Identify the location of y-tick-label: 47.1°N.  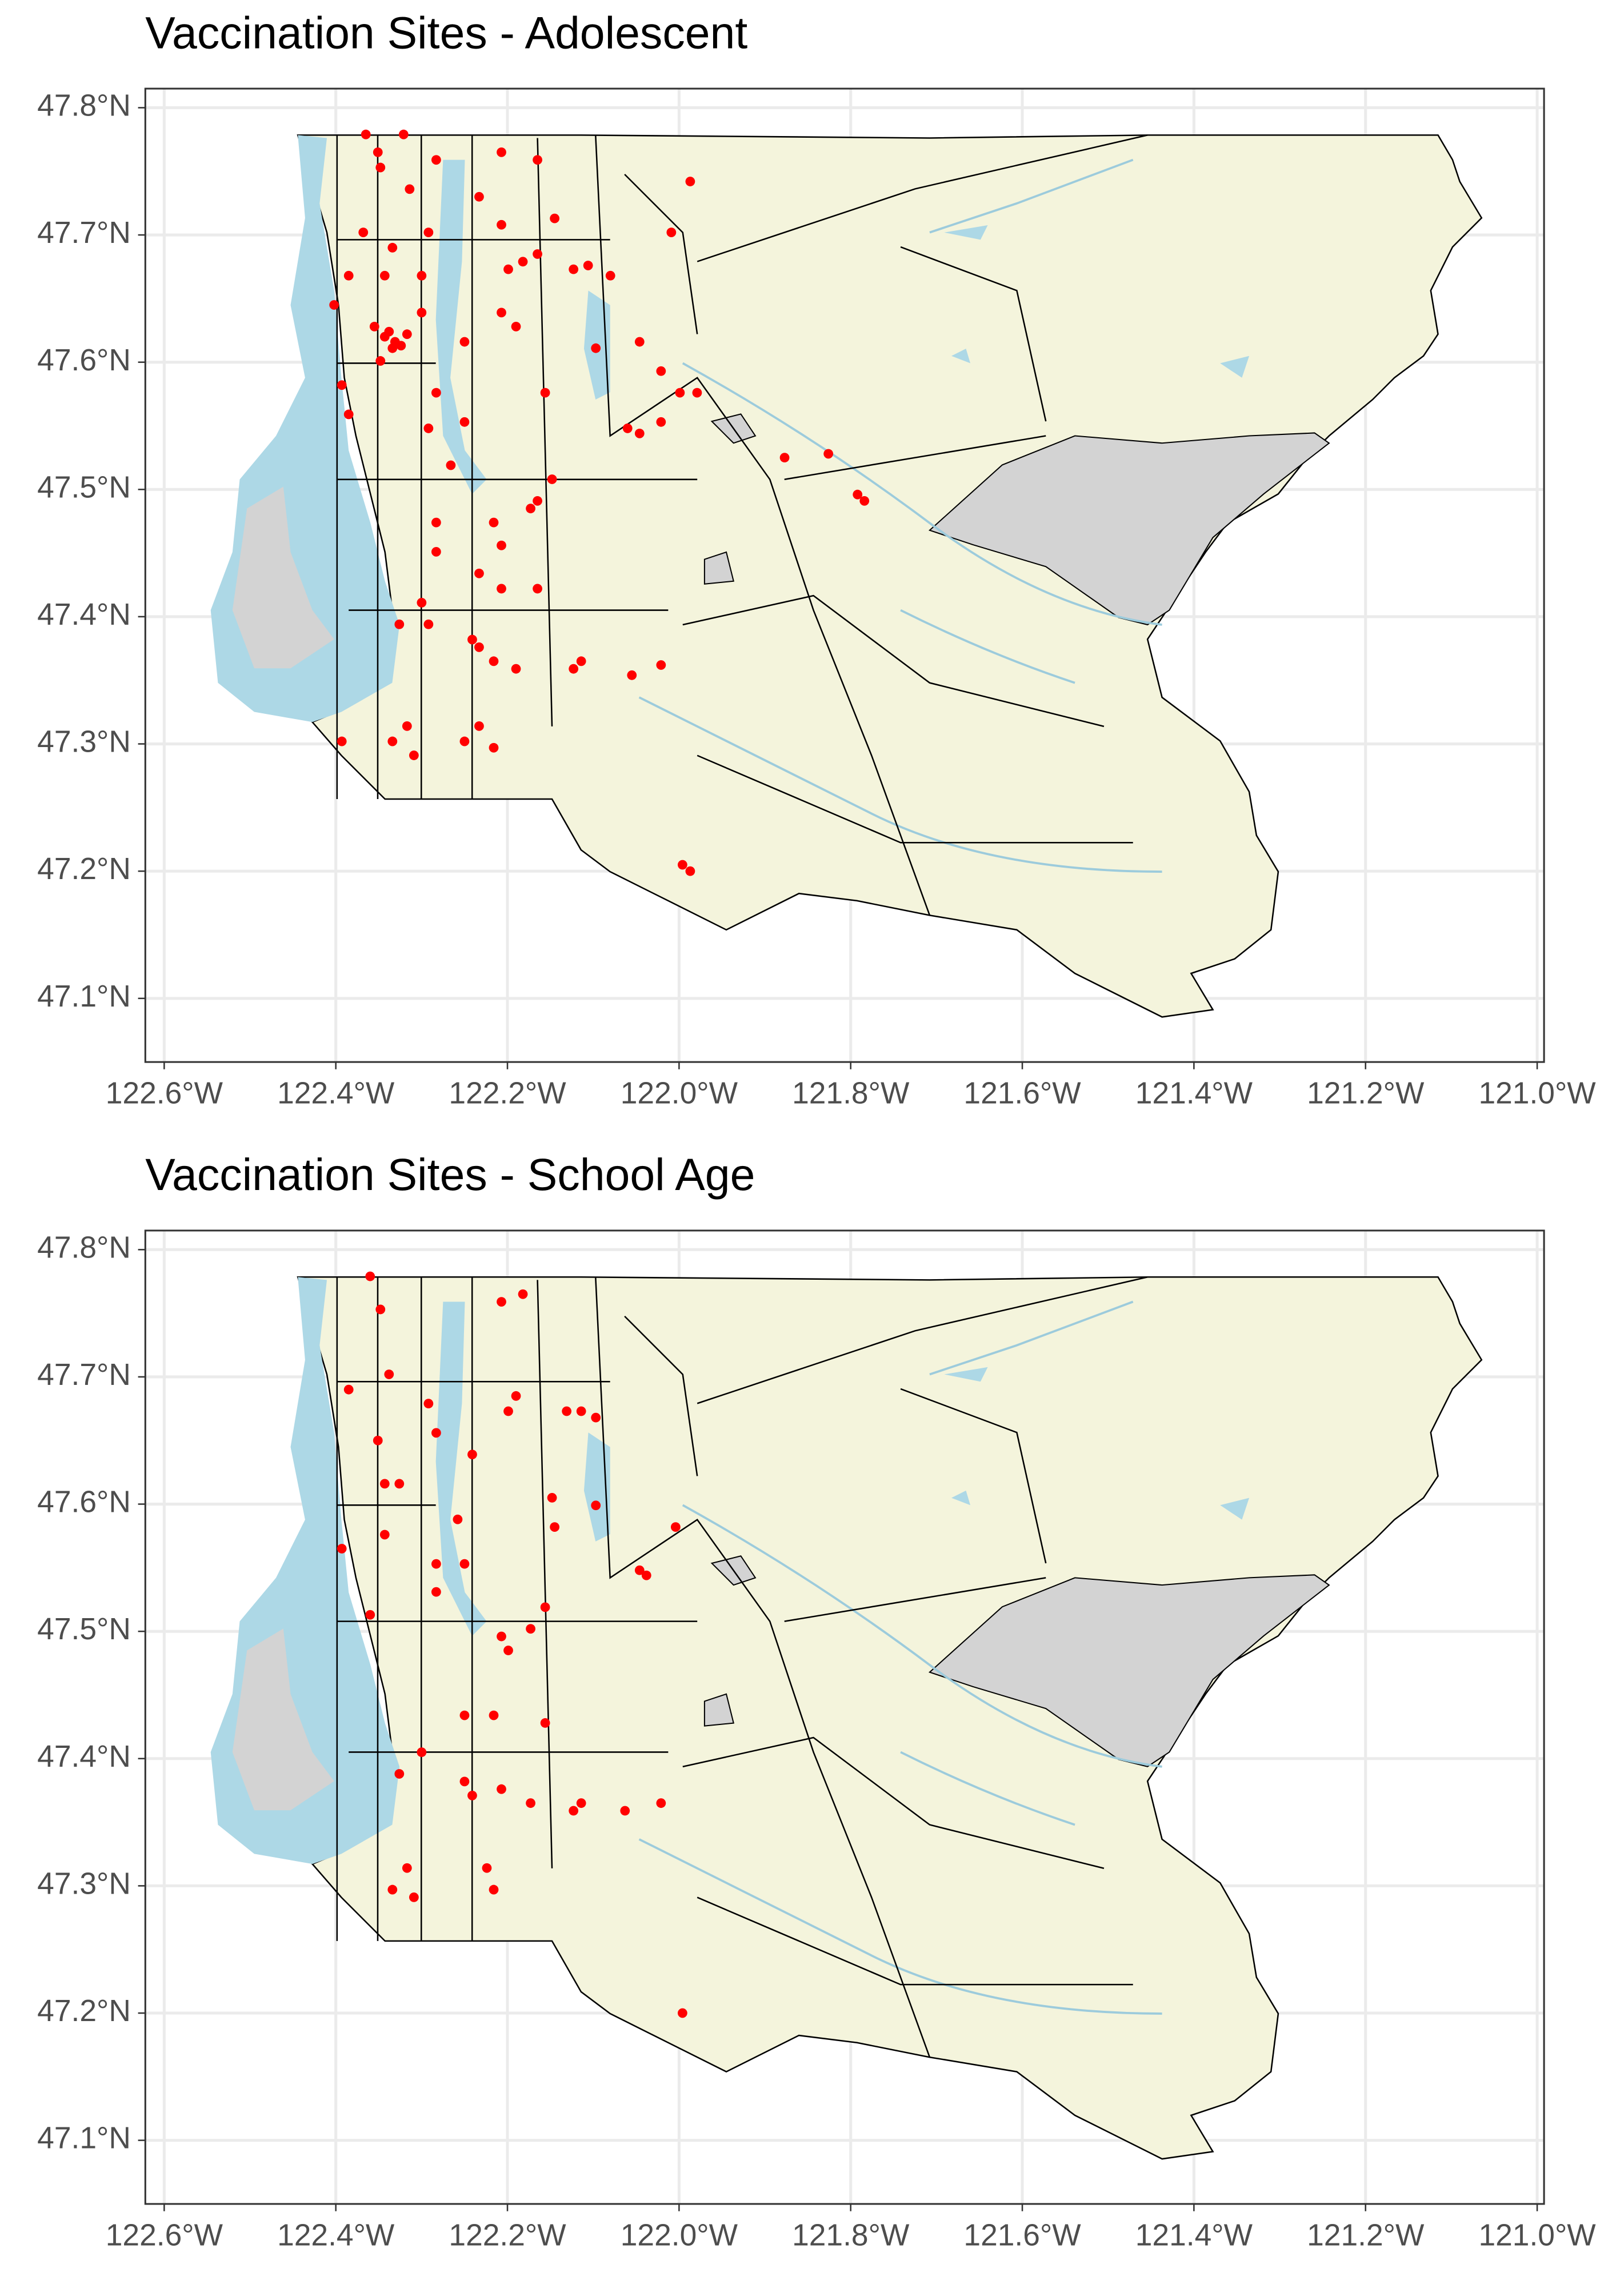
(84, 997).